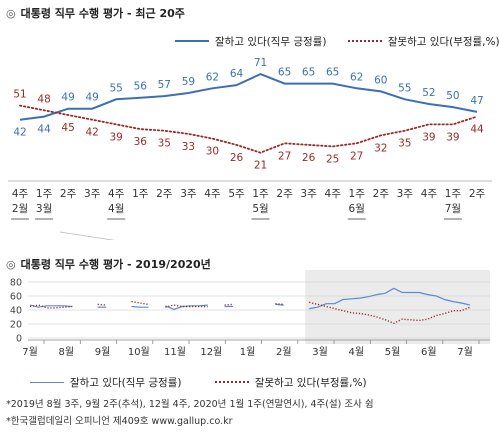 The height and width of the screenshot is (432, 499). Describe the element at coordinates (43, 99) in the screenshot. I see `negative-data-label: 48` at that location.